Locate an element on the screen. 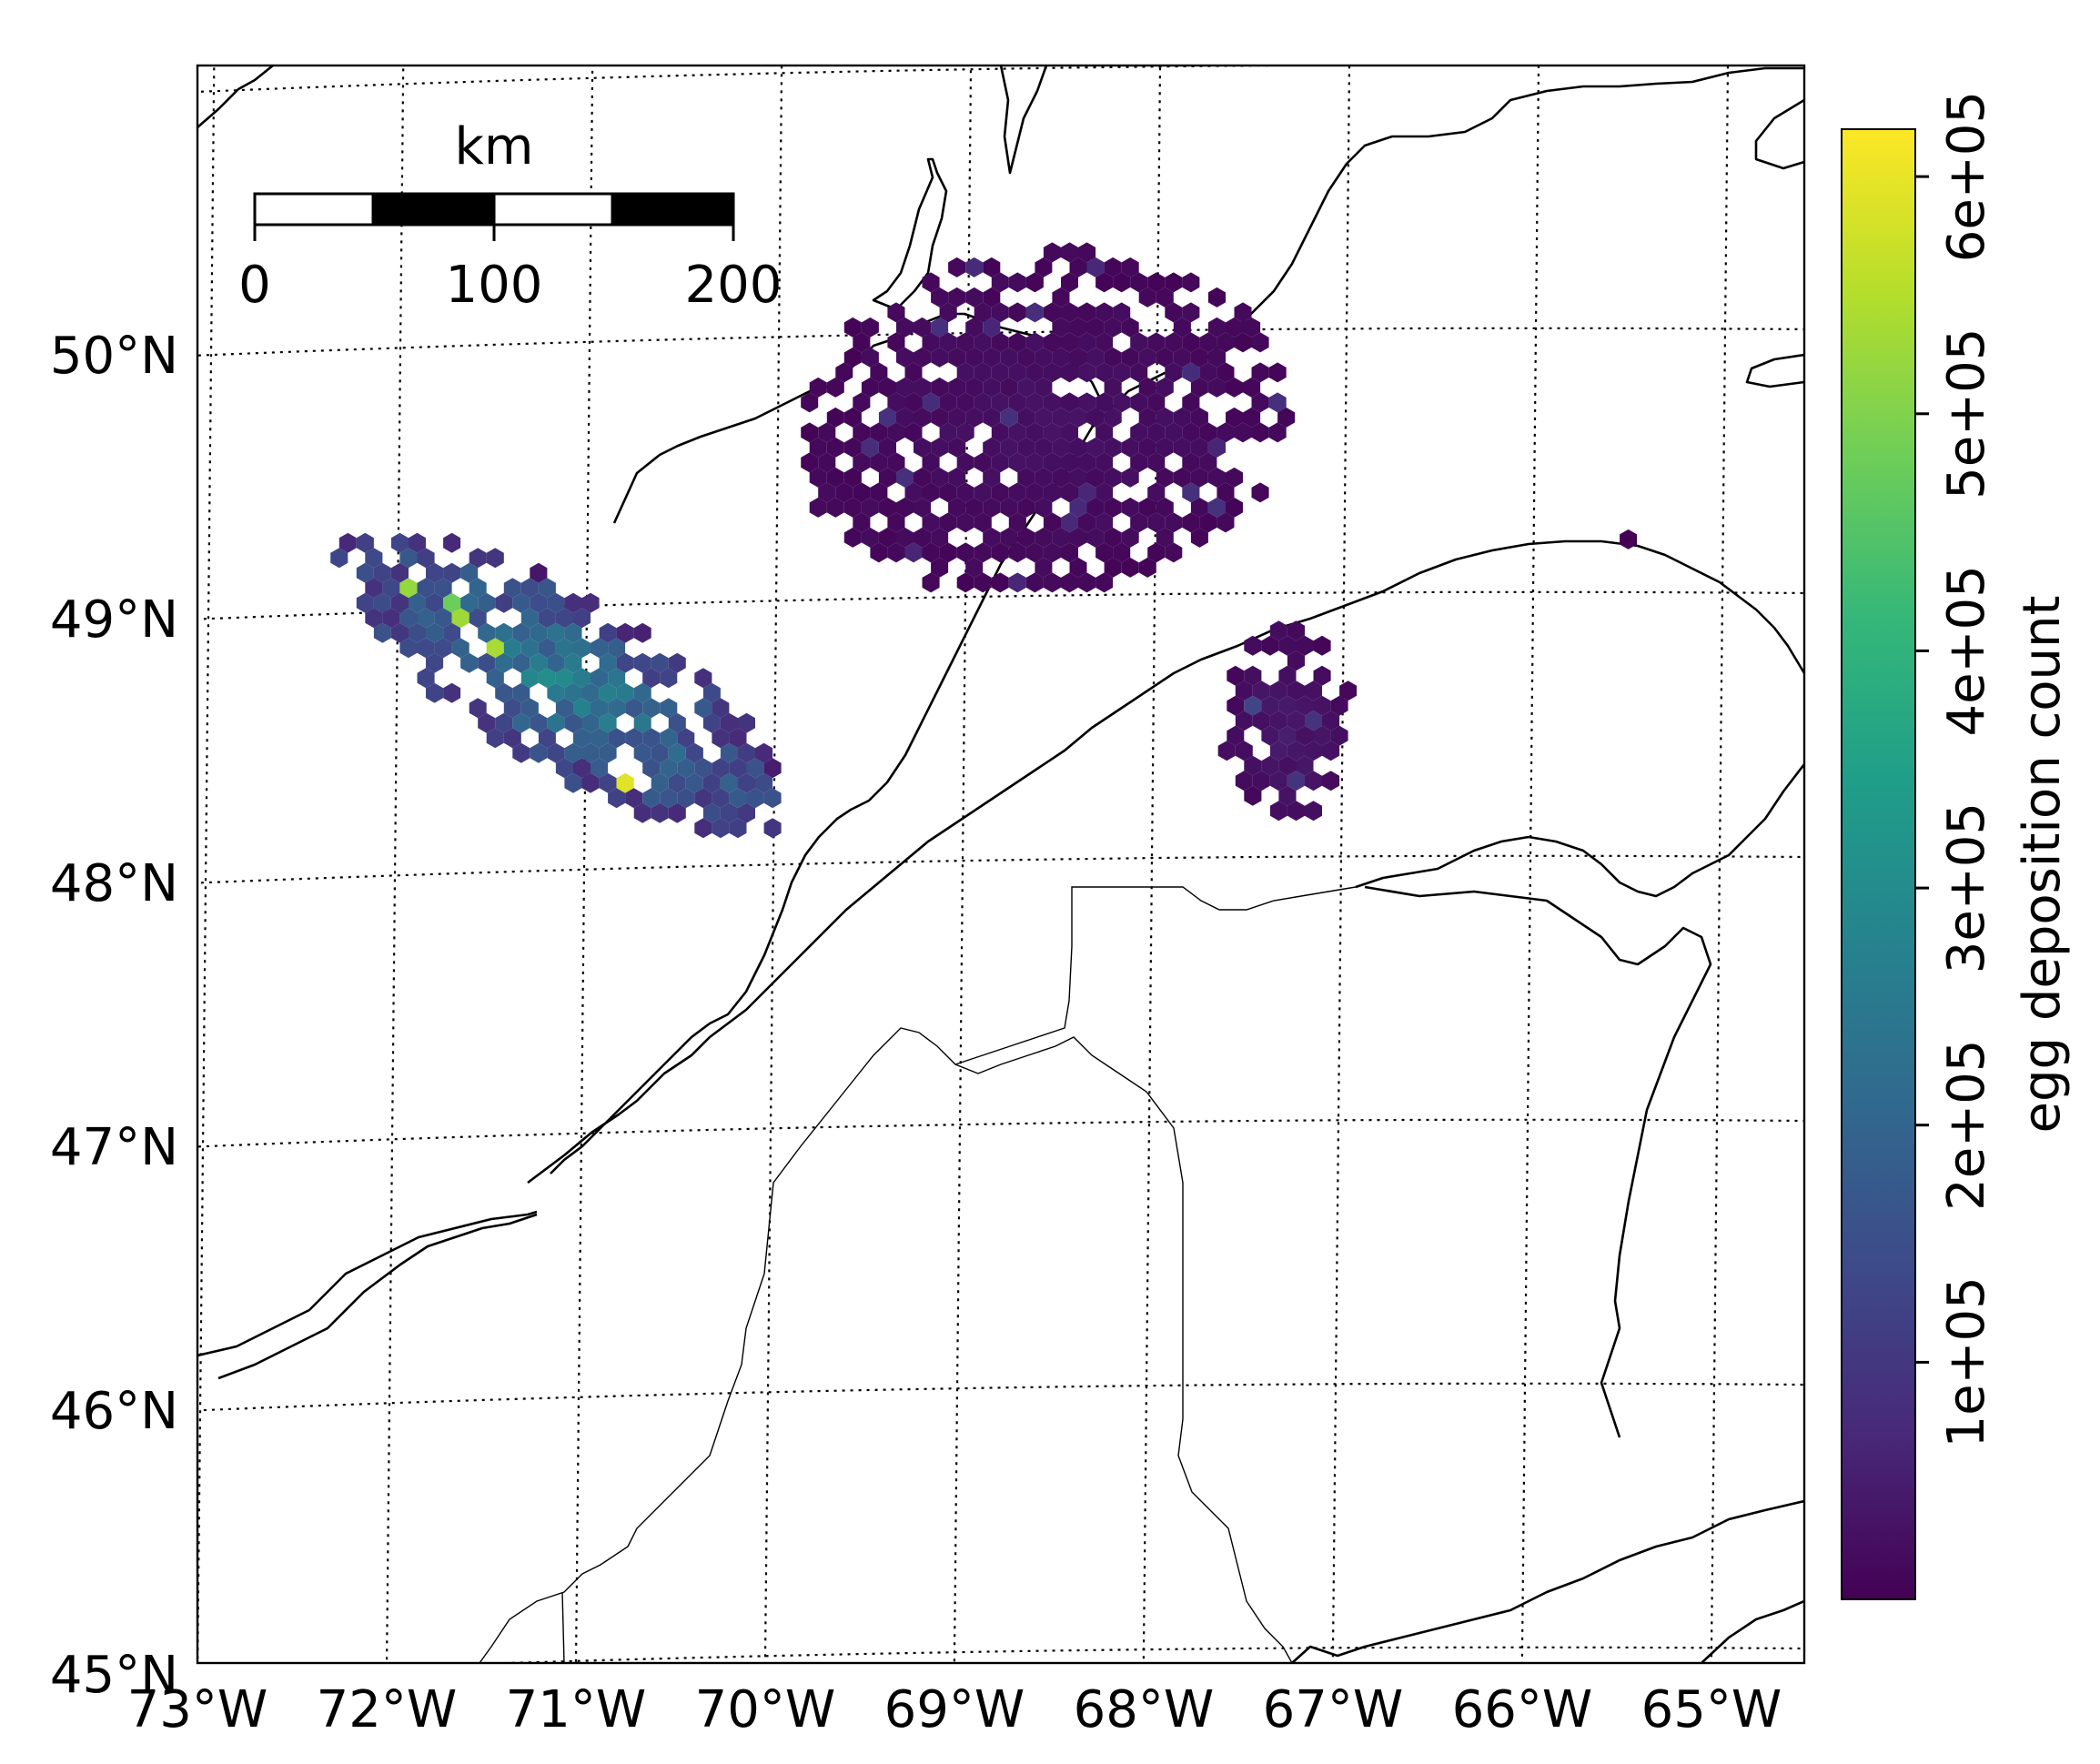 The height and width of the screenshot is (1764, 2100). colorbar-gradient is located at coordinates (1879, 864).